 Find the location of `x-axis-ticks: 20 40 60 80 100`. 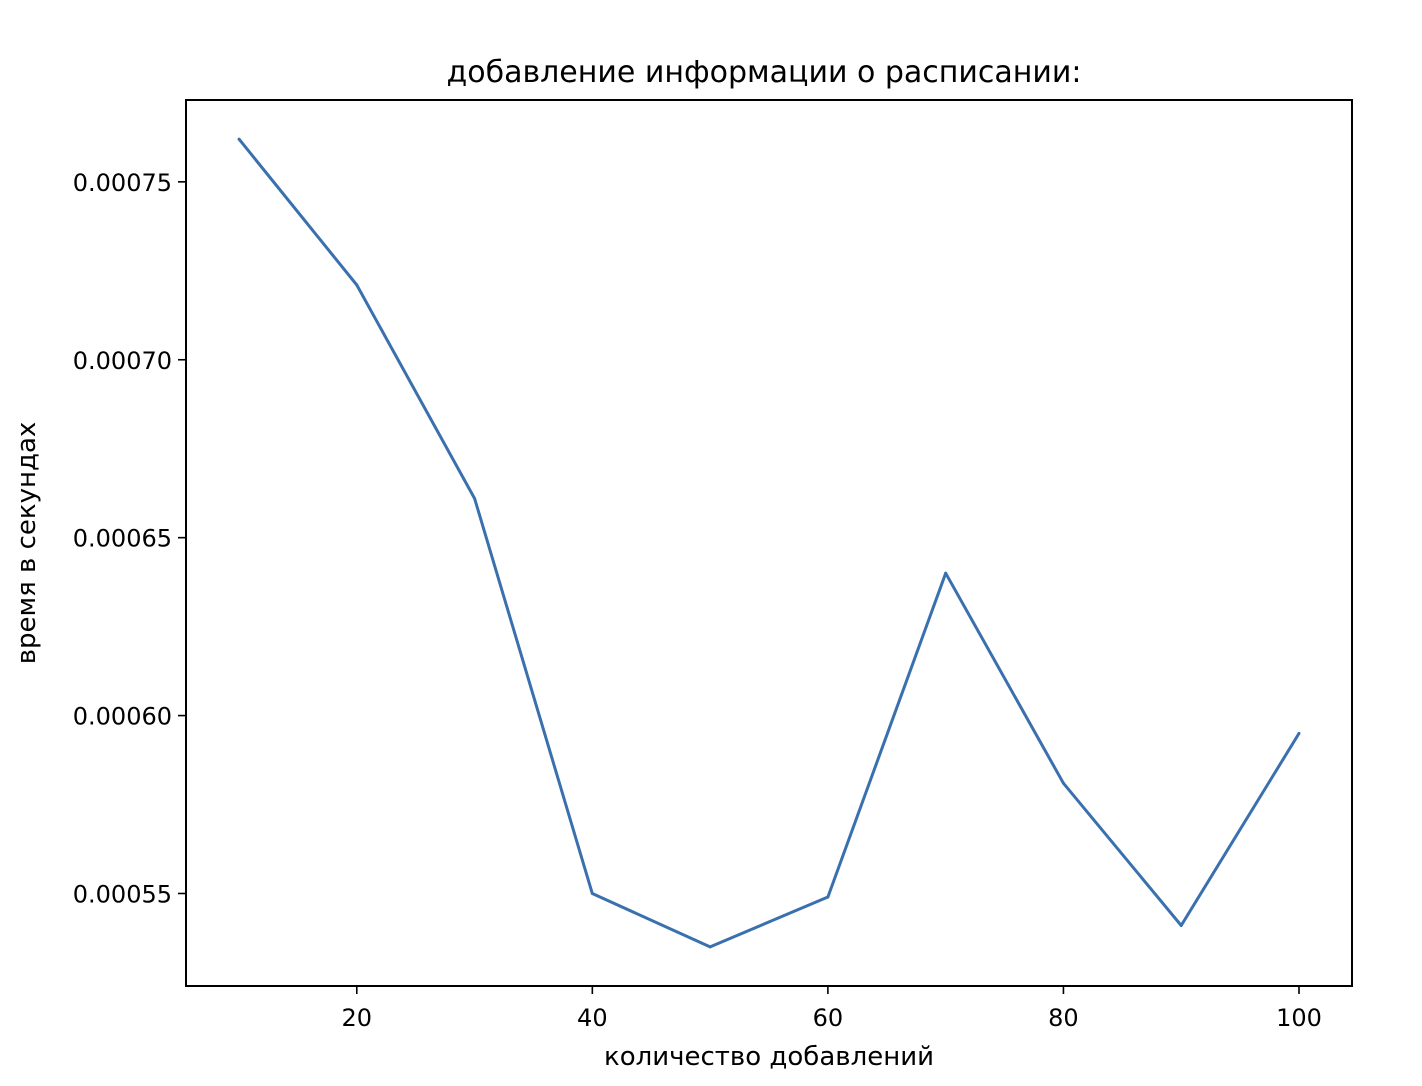

x-axis-ticks: 20 40 60 80 100 is located at coordinates (832, 1009).